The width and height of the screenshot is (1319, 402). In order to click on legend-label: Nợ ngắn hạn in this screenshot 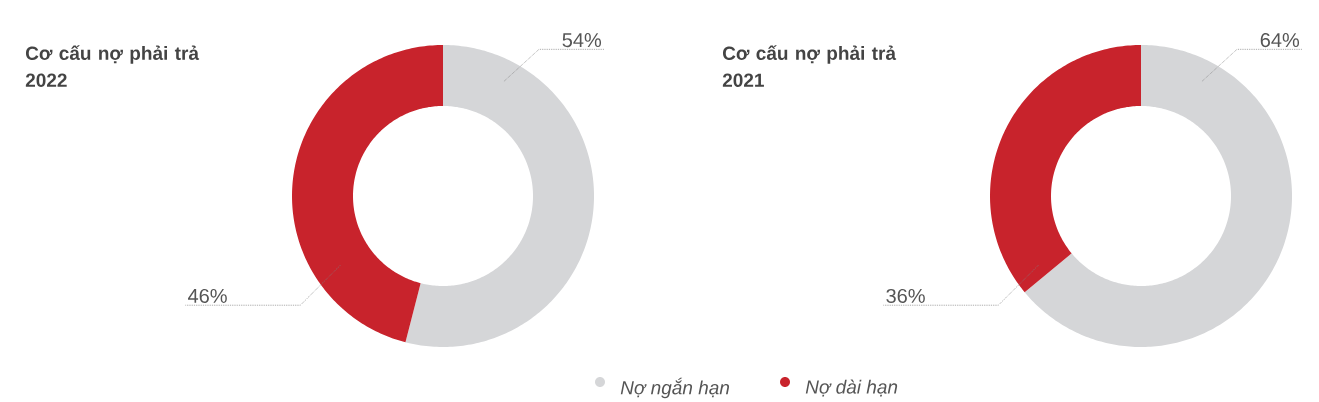, I will do `click(675, 388)`.